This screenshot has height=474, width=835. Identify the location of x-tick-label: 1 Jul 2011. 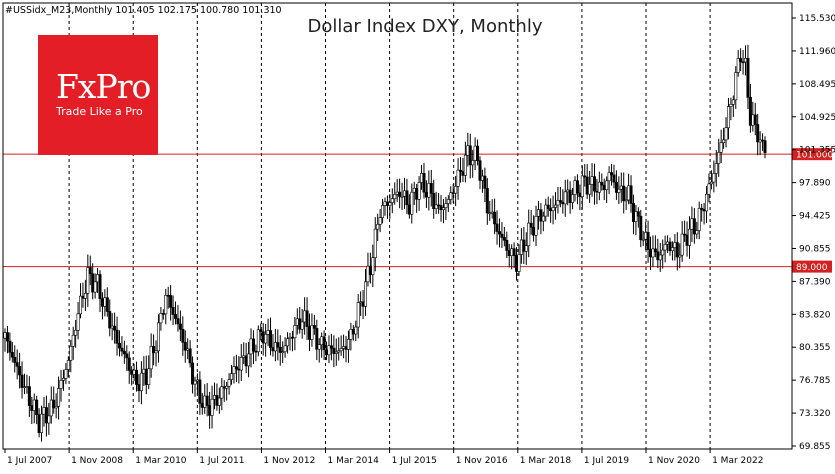
(221, 461).